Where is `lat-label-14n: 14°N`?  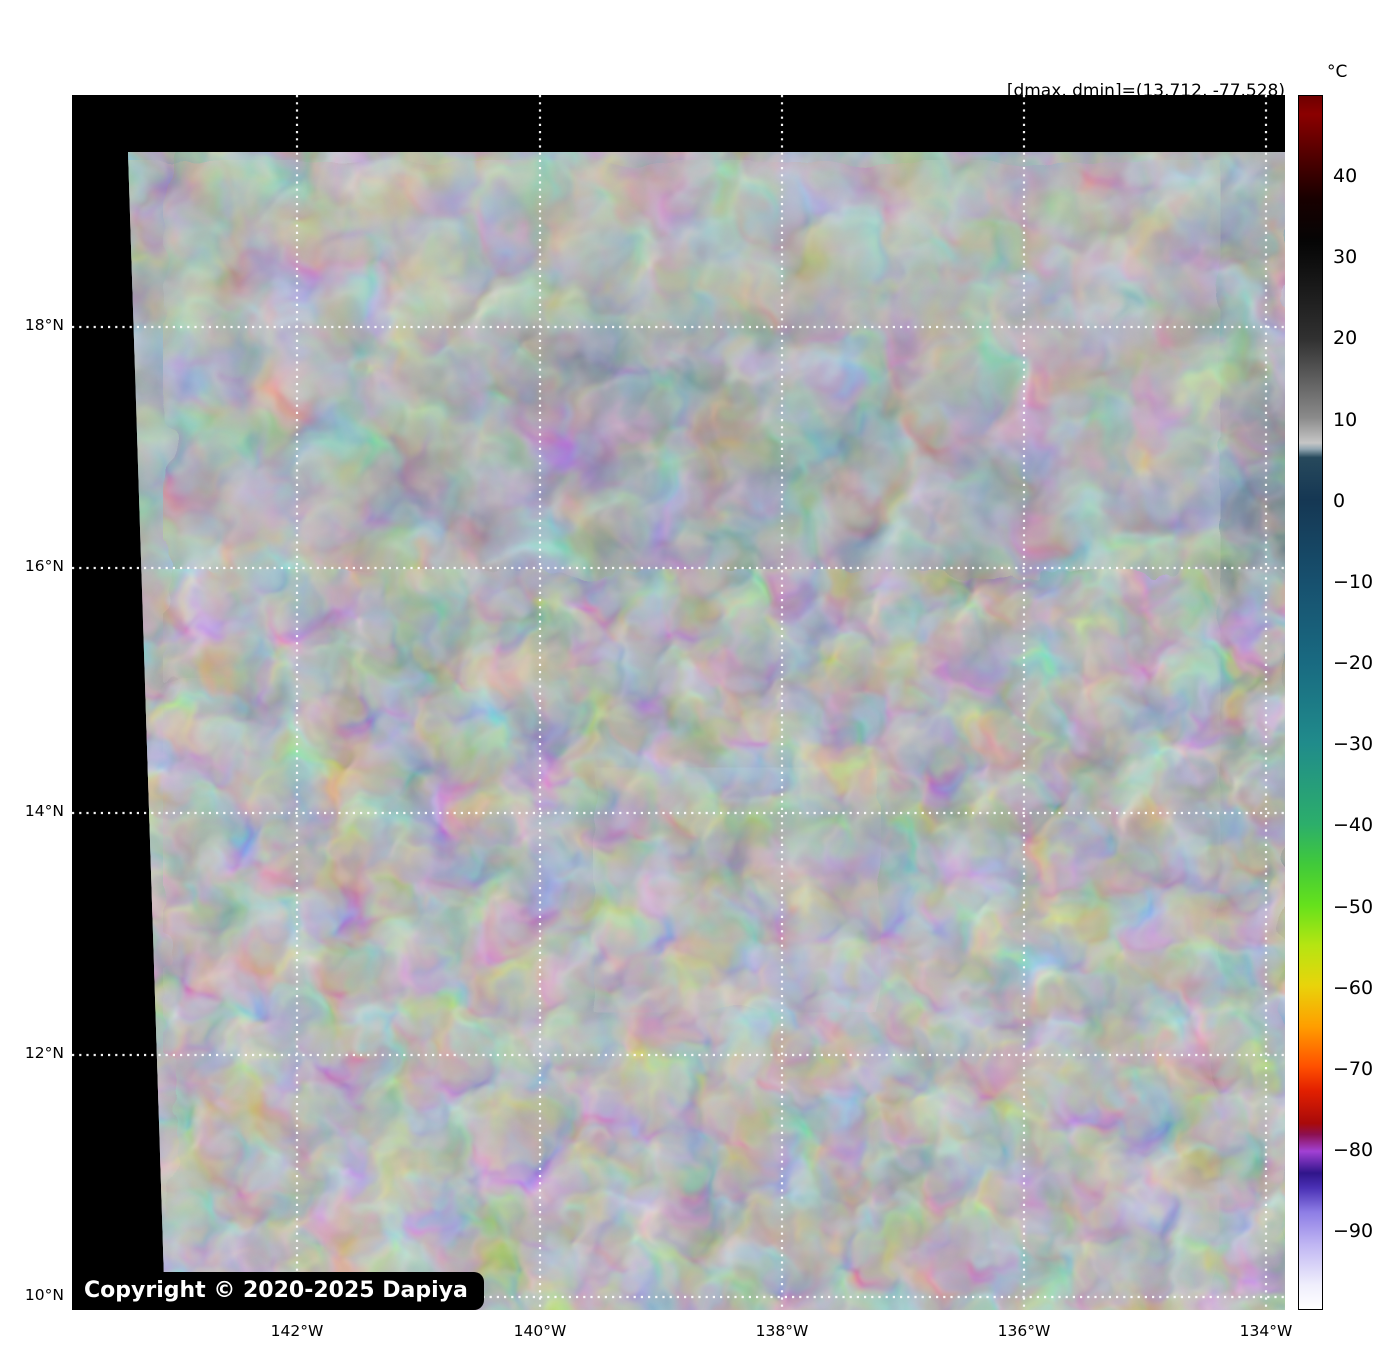 lat-label-14n: 14°N is located at coordinates (44, 811).